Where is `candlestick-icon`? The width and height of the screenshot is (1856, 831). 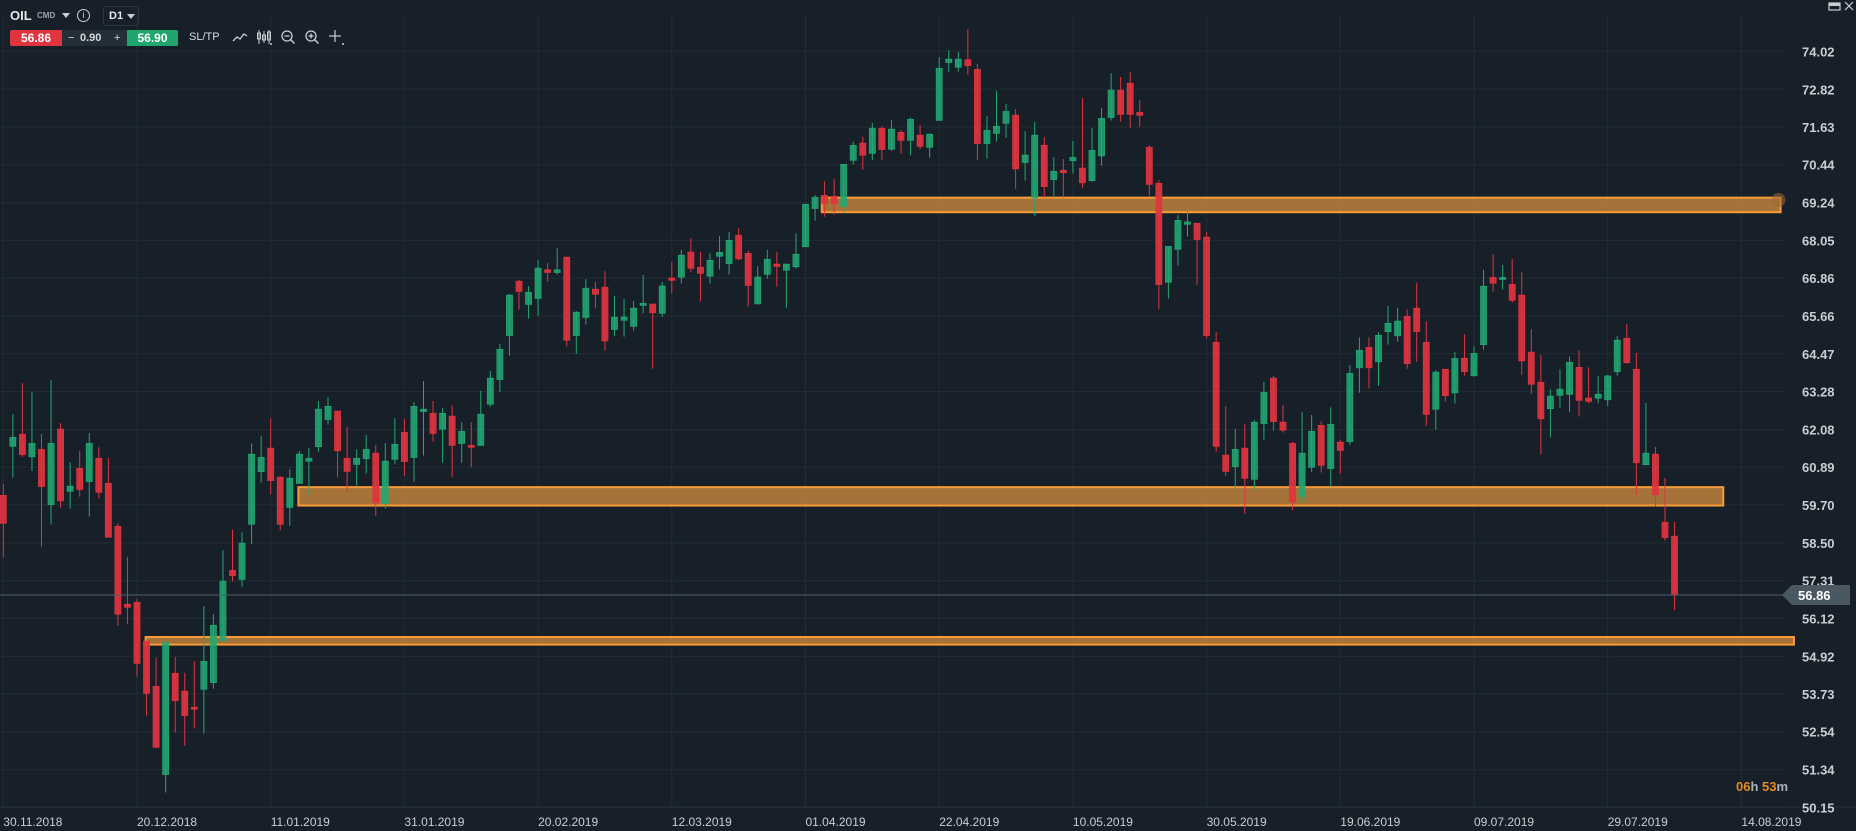
candlestick-icon is located at coordinates (264, 37).